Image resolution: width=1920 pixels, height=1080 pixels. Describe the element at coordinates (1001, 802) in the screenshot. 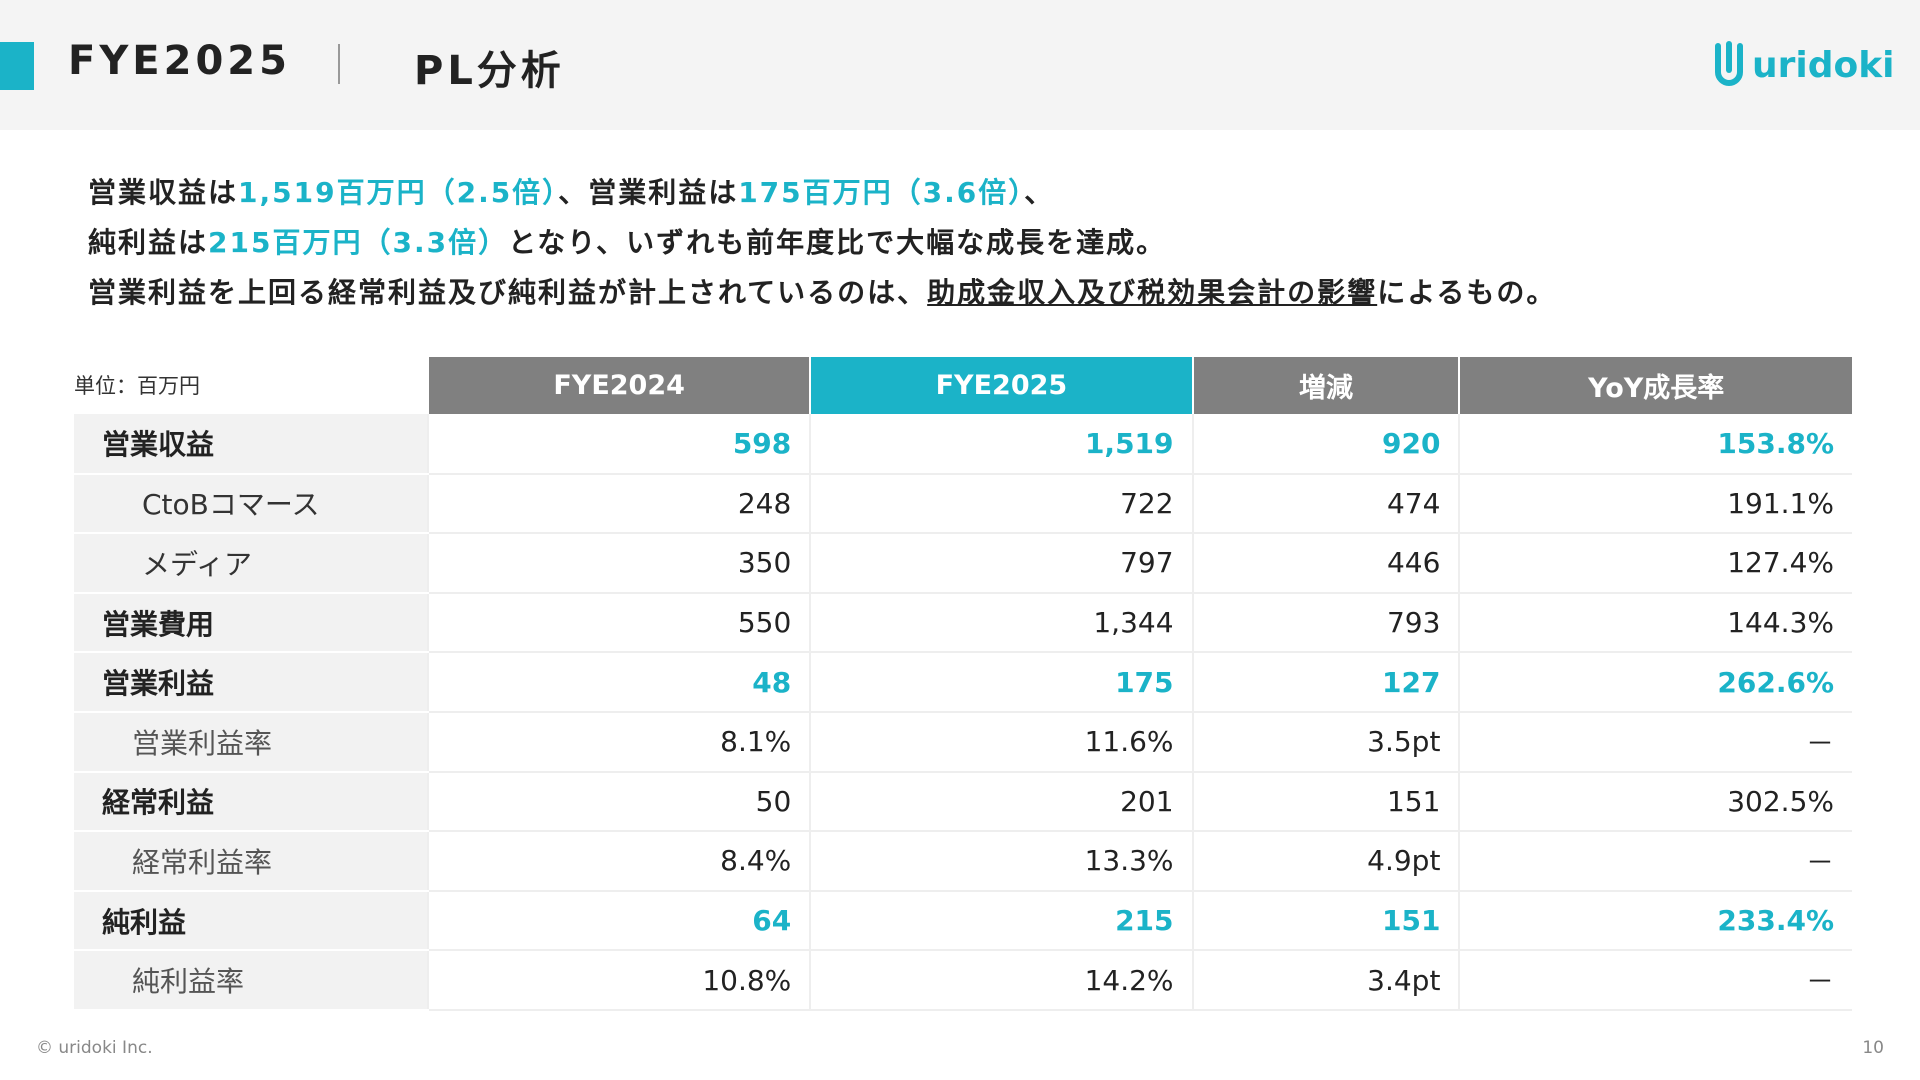

I see `cell-value: 201` at that location.